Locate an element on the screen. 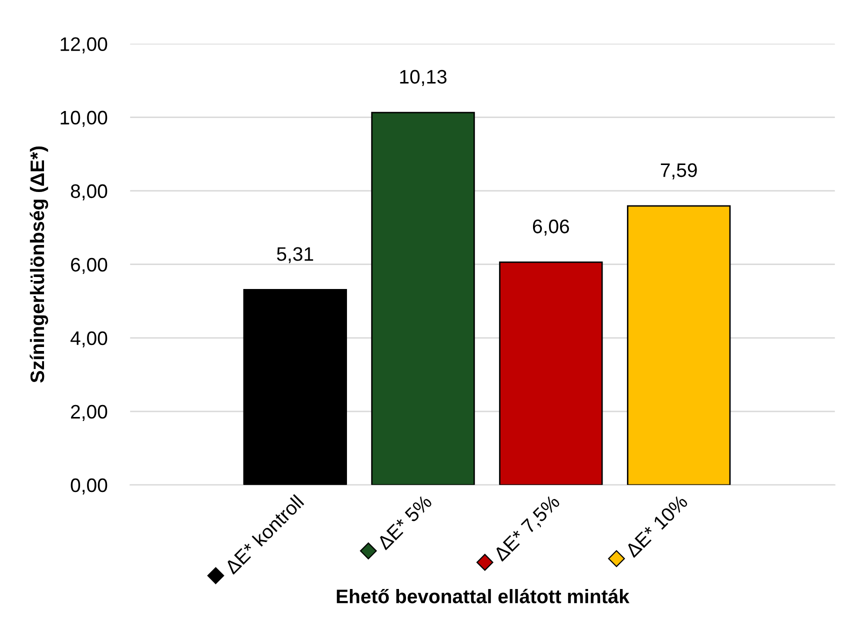  data-label: 5,31 is located at coordinates (295, 255).